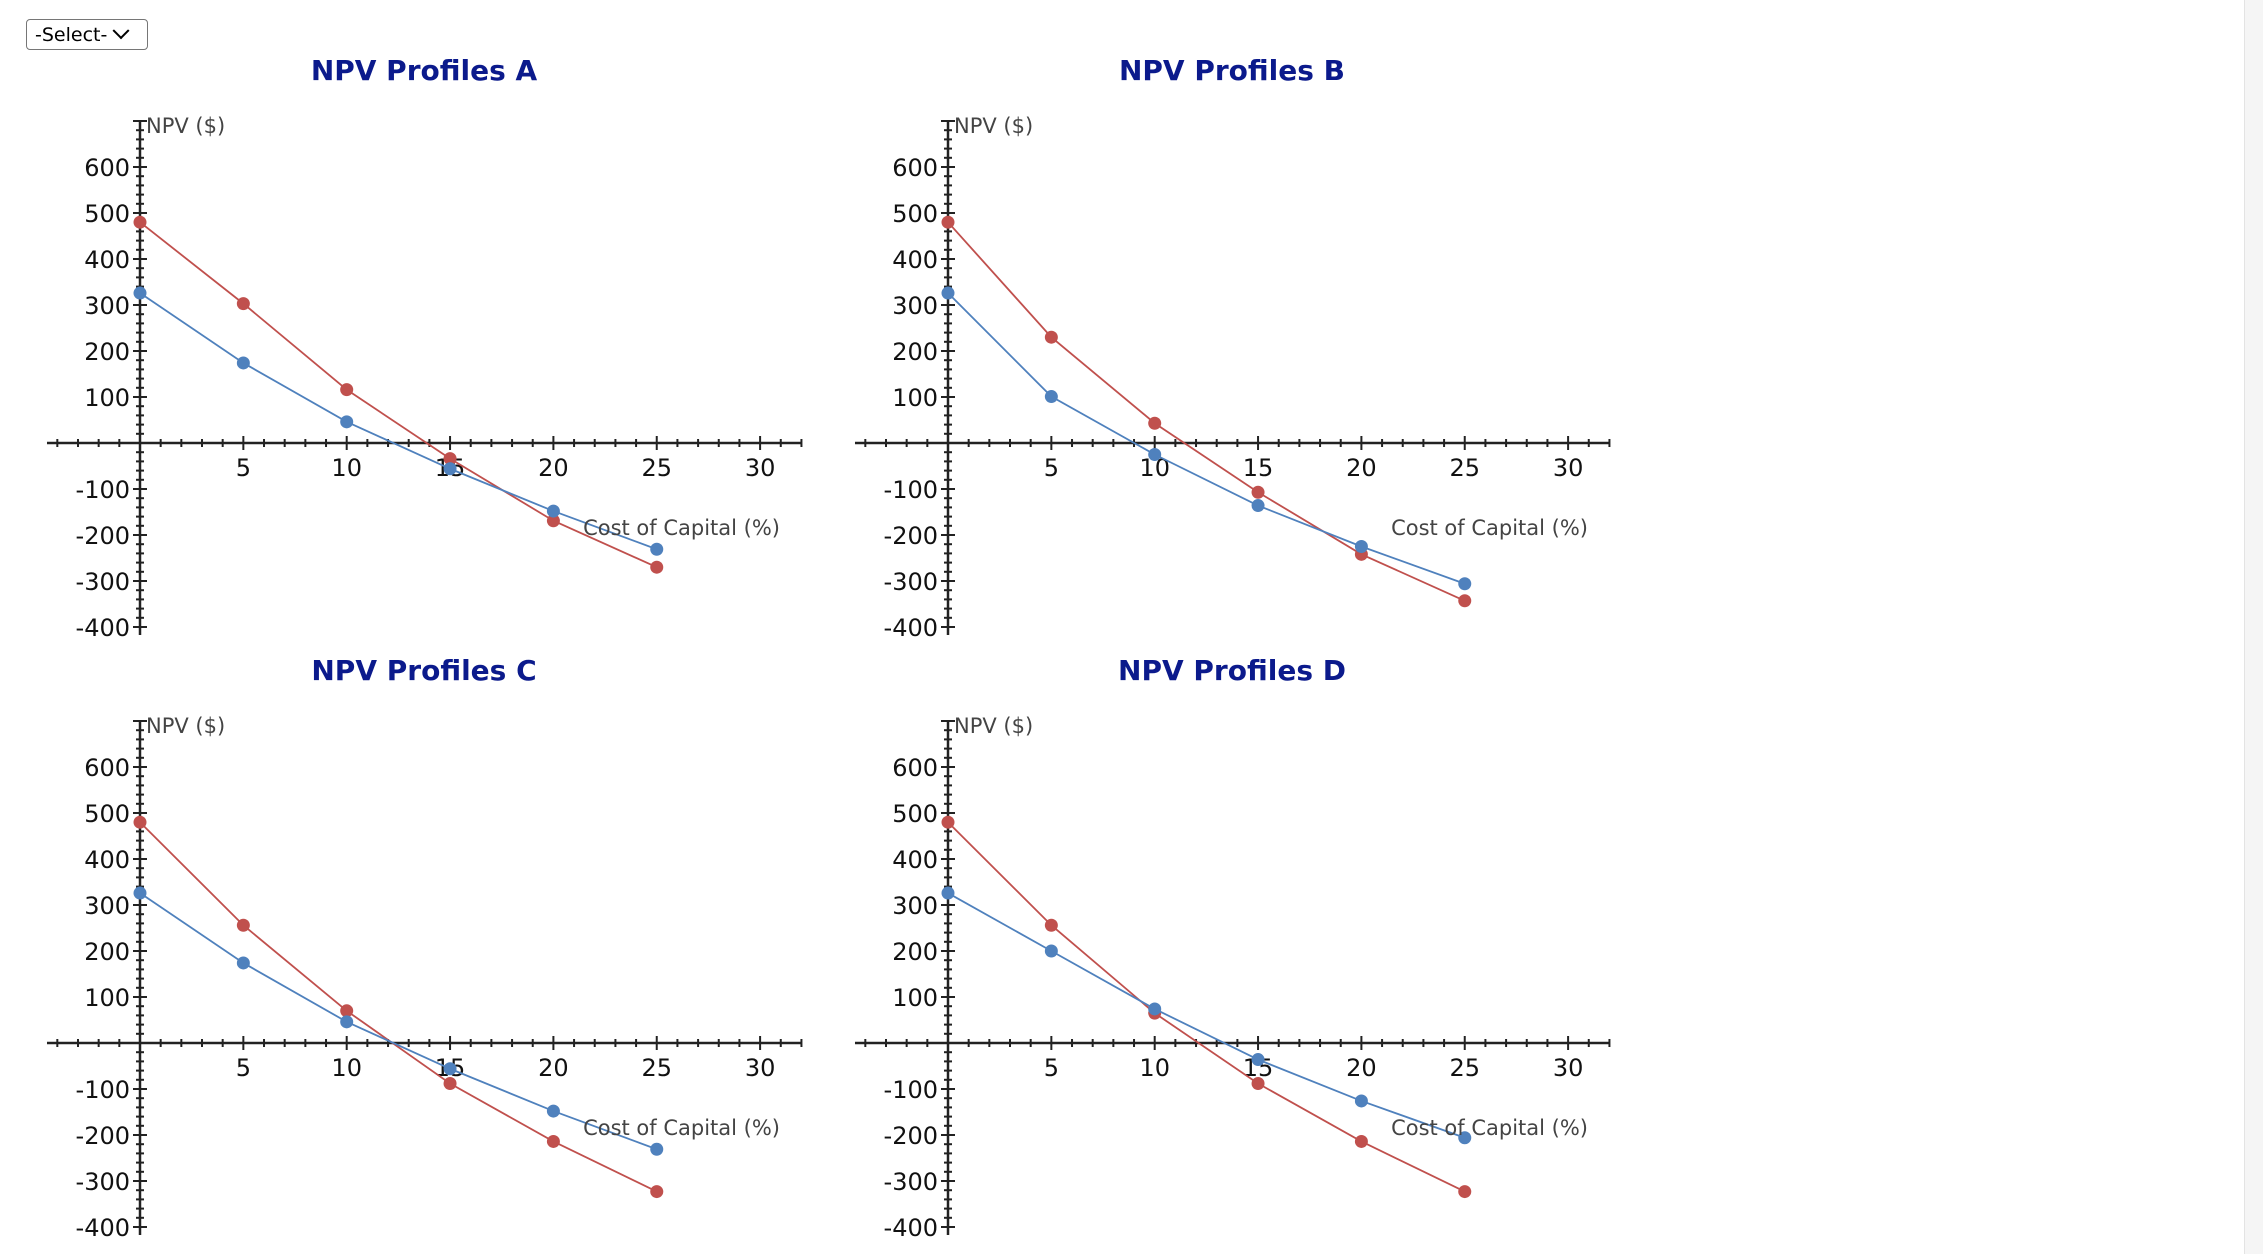 The width and height of the screenshot is (2263, 1254). Describe the element at coordinates (423, 670) in the screenshot. I see `chart-title: NPV Profiles C` at that location.